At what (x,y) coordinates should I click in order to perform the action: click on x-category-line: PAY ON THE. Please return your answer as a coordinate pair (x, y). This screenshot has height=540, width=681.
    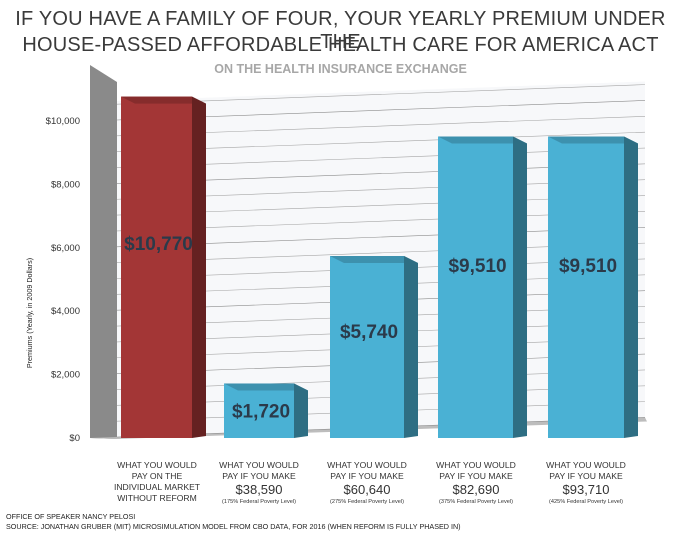
    Looking at the image, I should click on (157, 476).